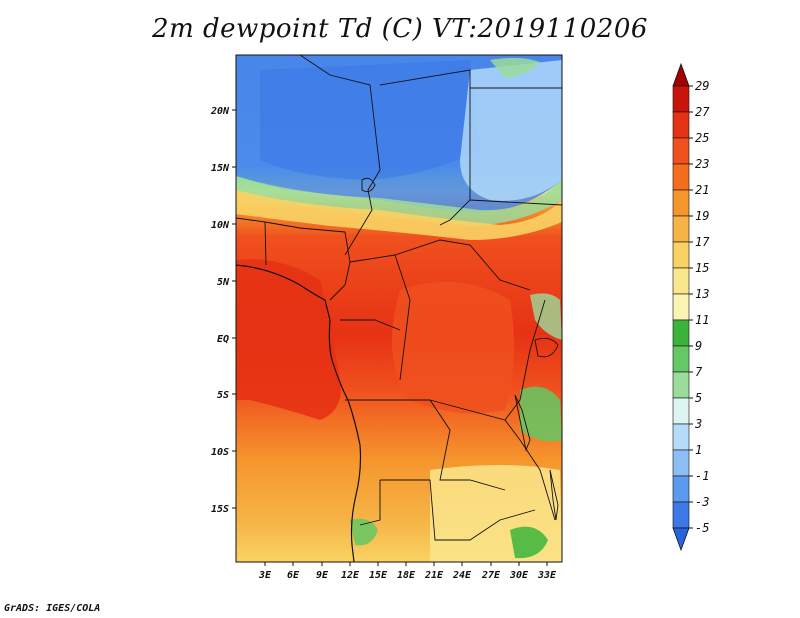 This screenshot has width=800, height=618. Describe the element at coordinates (702, 502) in the screenshot. I see `colorbar-label: -3` at that location.